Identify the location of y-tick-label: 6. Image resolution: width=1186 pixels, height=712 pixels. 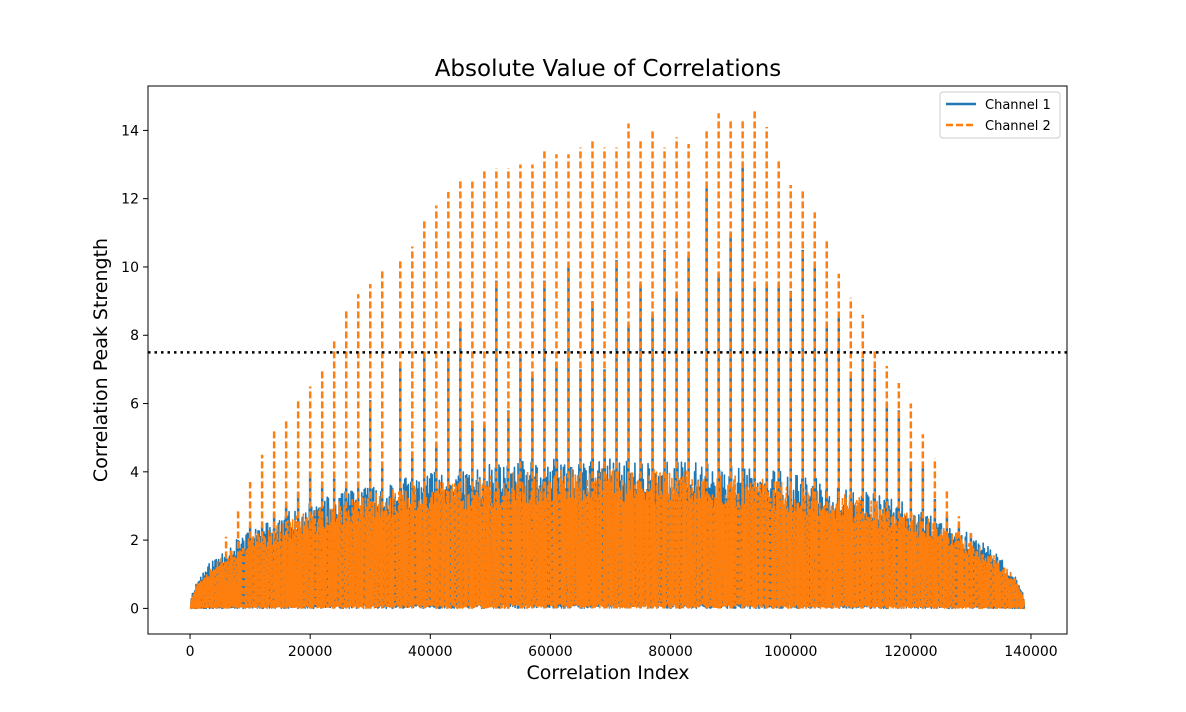
(134, 405).